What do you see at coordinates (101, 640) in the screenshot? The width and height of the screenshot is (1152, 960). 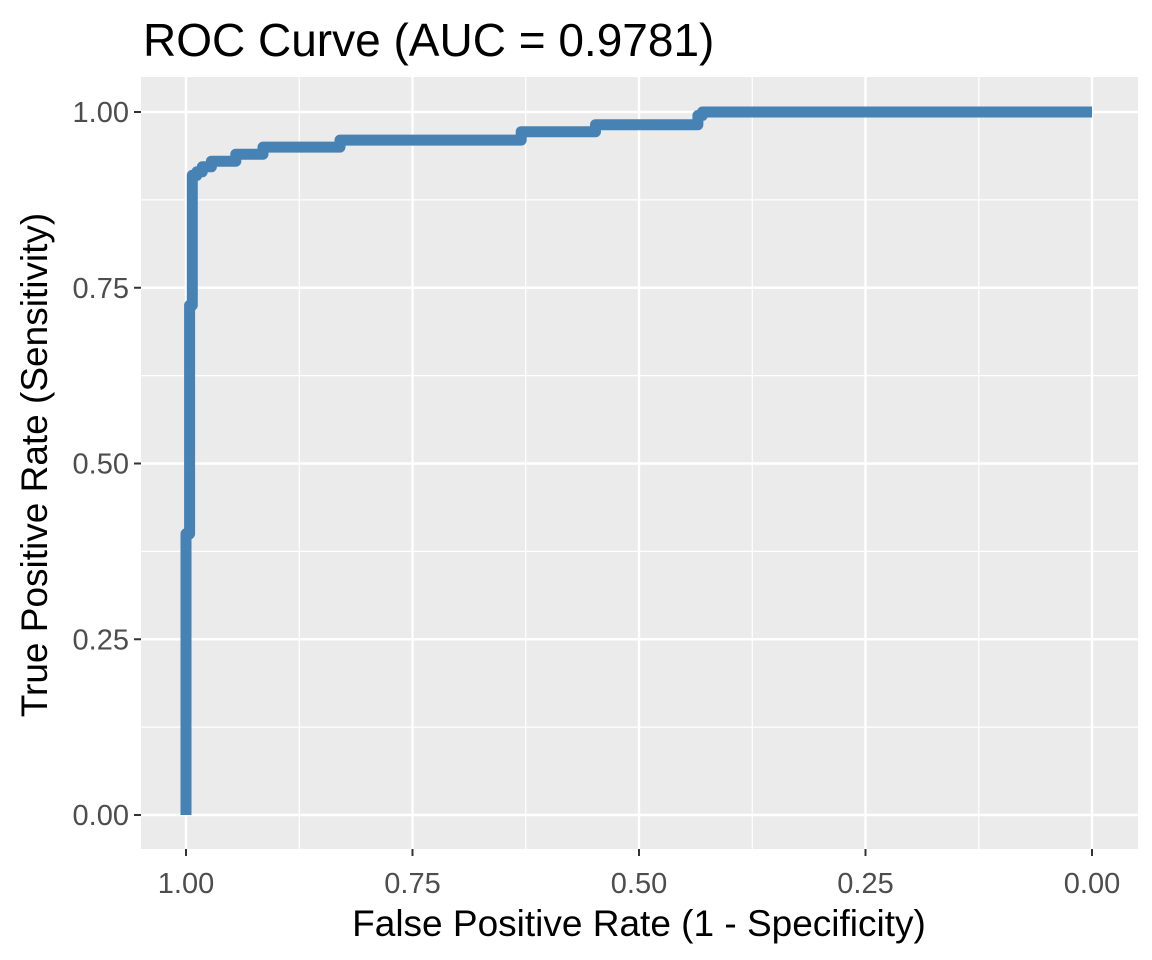 I see `y-tick-label: 0.25` at bounding box center [101, 640].